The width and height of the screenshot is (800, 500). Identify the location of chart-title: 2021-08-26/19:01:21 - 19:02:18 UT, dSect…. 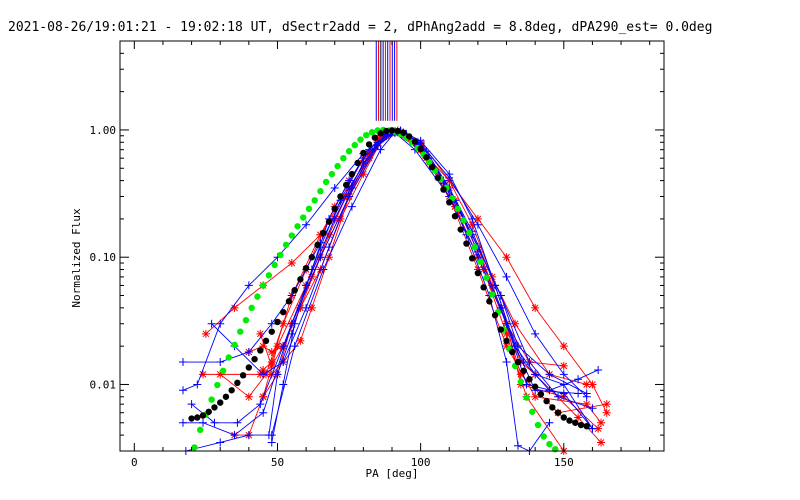
(360, 27).